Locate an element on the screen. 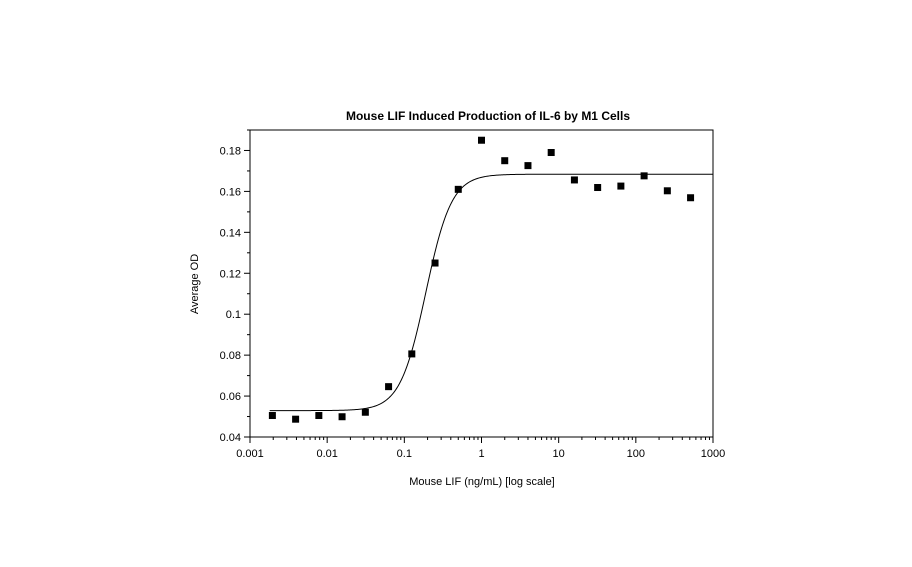 This screenshot has height=567, width=912. x-tick-label: 0.1 is located at coordinates (404, 454).